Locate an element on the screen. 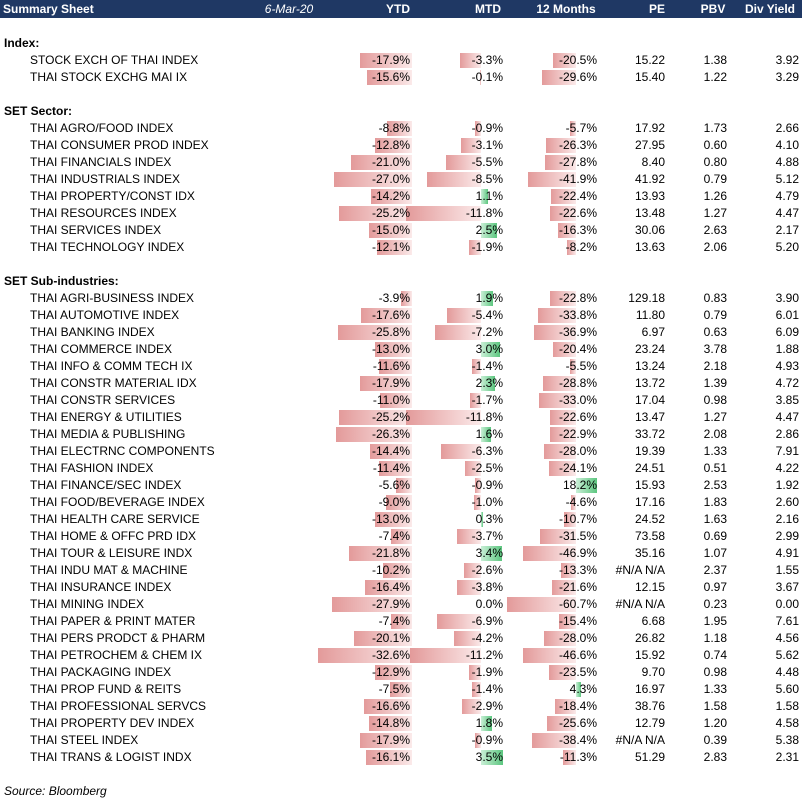 This screenshot has width=802, height=801. cell-value: #N/A N/A is located at coordinates (640, 570).